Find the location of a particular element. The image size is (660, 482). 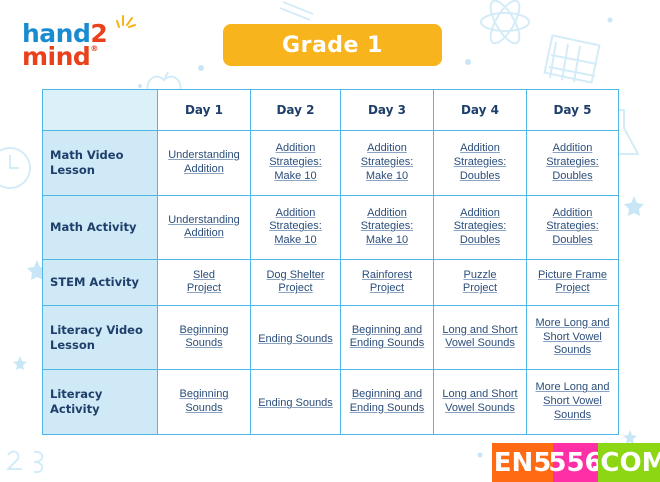

logo-two-text: 2 is located at coordinates (99, 33).